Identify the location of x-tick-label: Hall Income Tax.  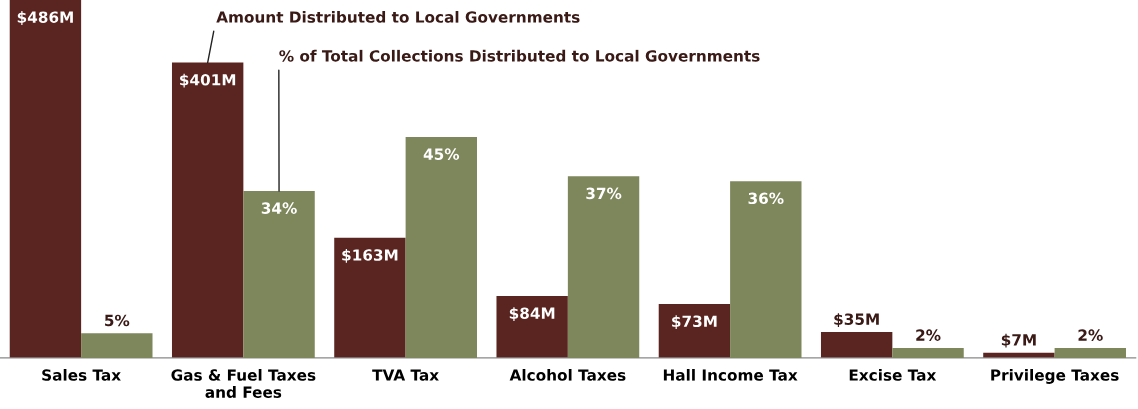
(730, 374).